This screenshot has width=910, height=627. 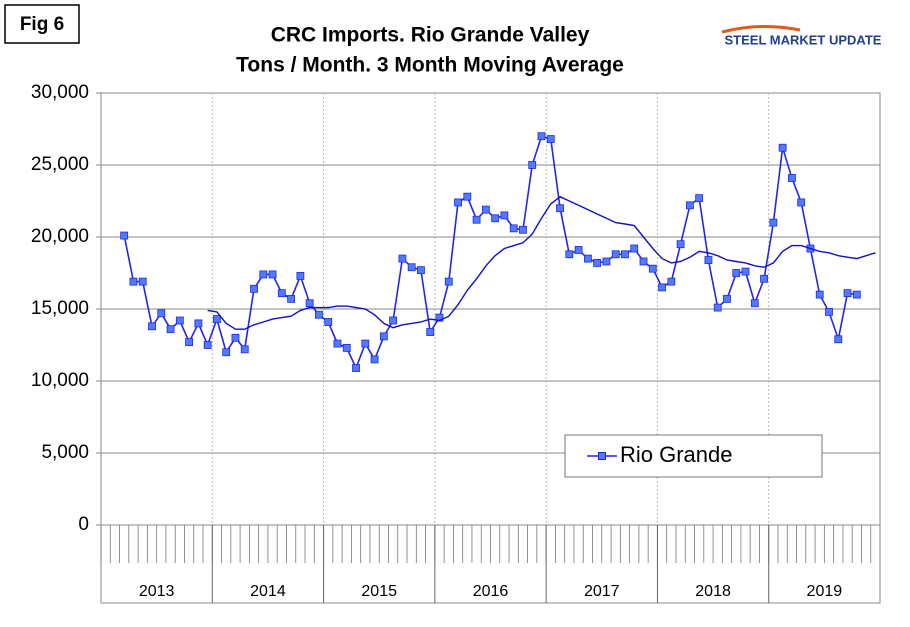 What do you see at coordinates (602, 591) in the screenshot?
I see `x-group-label: 2017` at bounding box center [602, 591].